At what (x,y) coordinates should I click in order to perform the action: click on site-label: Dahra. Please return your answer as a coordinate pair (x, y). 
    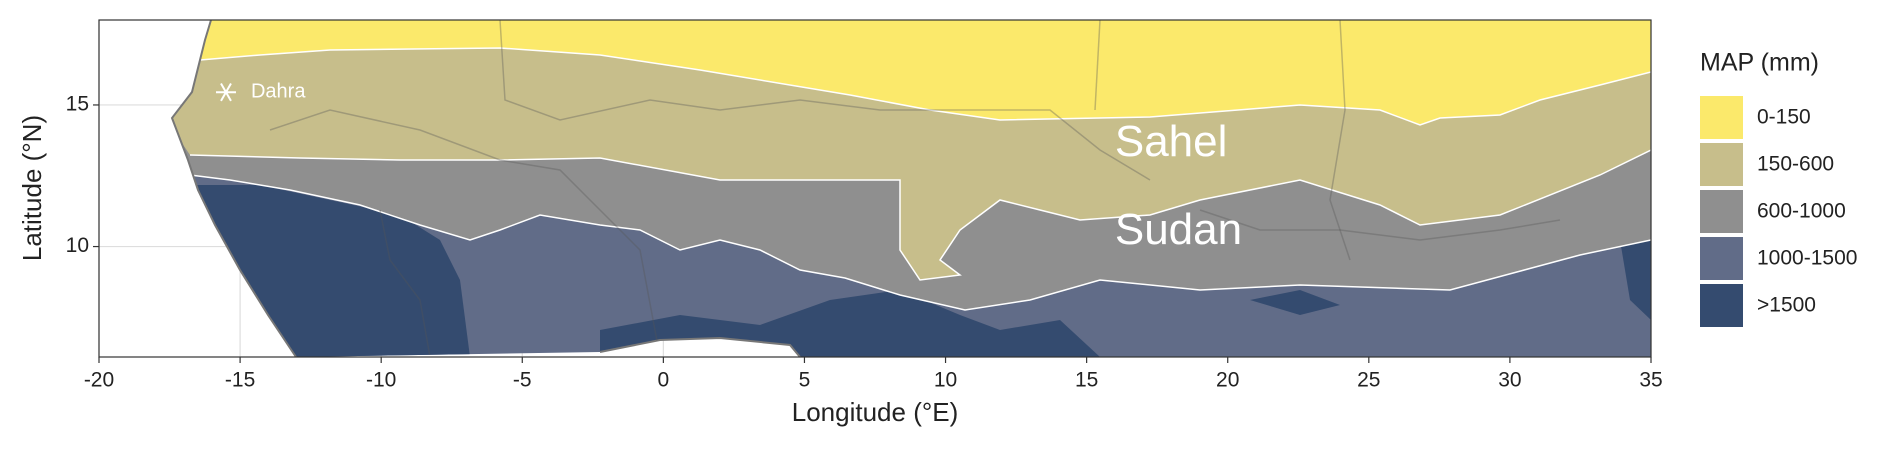
    Looking at the image, I should click on (278, 91).